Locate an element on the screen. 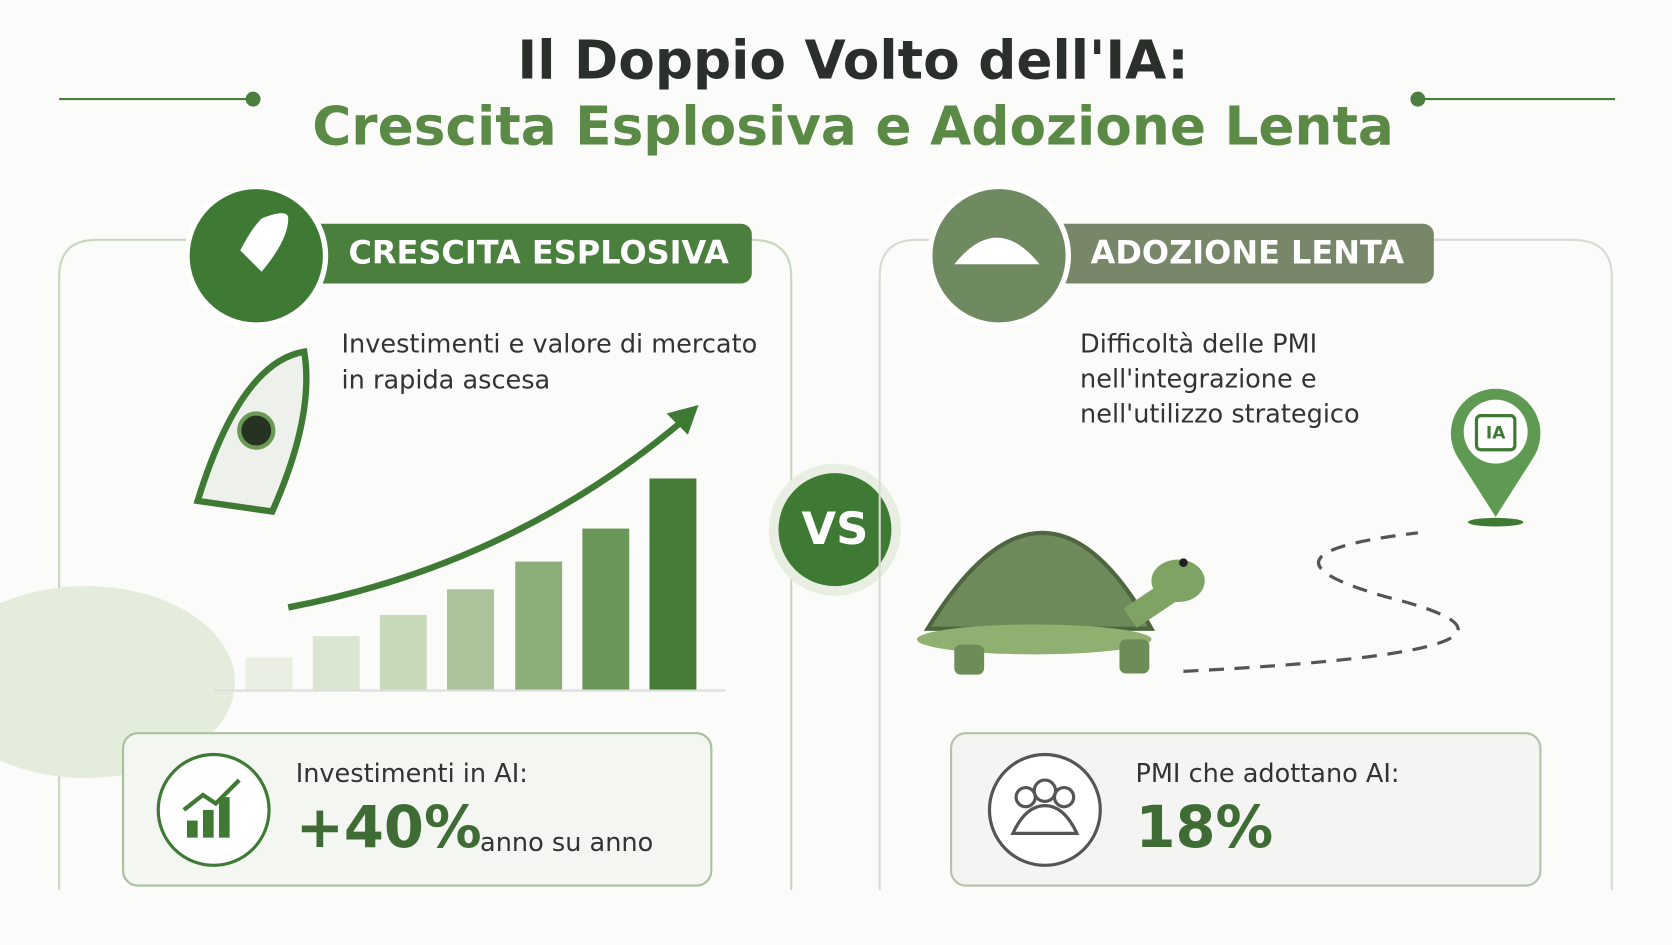  left-stat-box is located at coordinates (417, 809).